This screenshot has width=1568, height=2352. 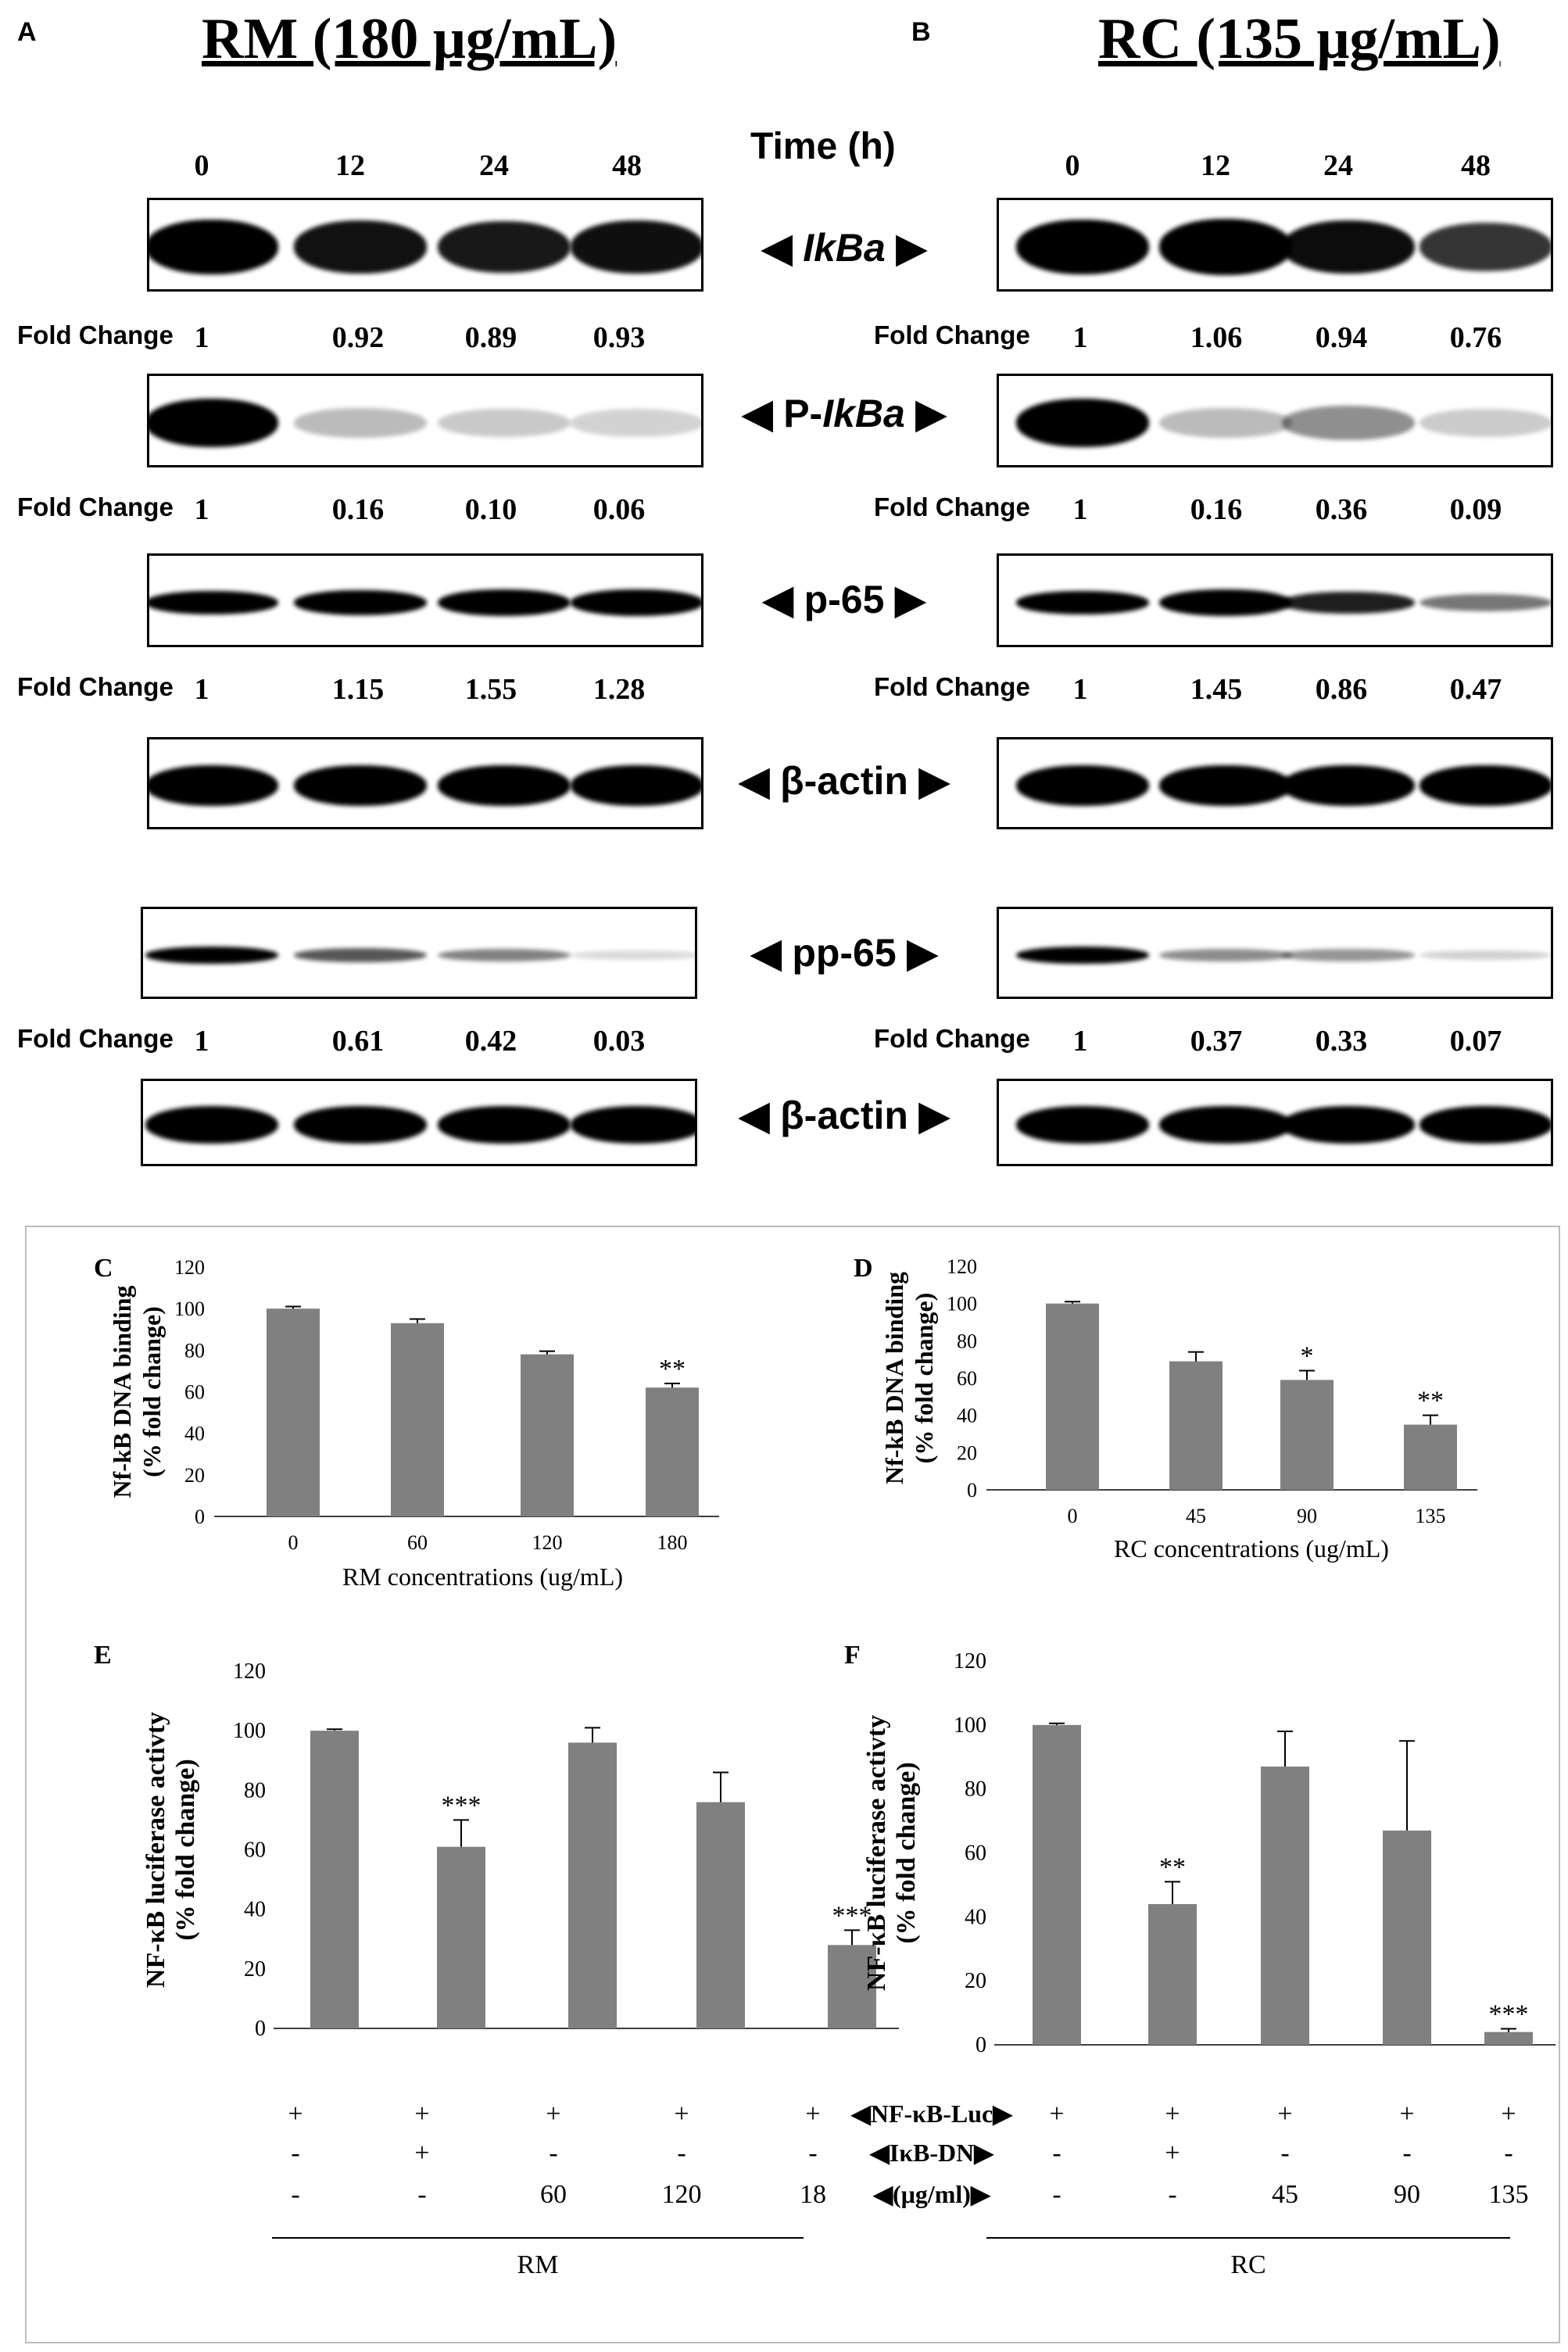 I want to click on fold-change-value: 1.28, so click(x=619, y=689).